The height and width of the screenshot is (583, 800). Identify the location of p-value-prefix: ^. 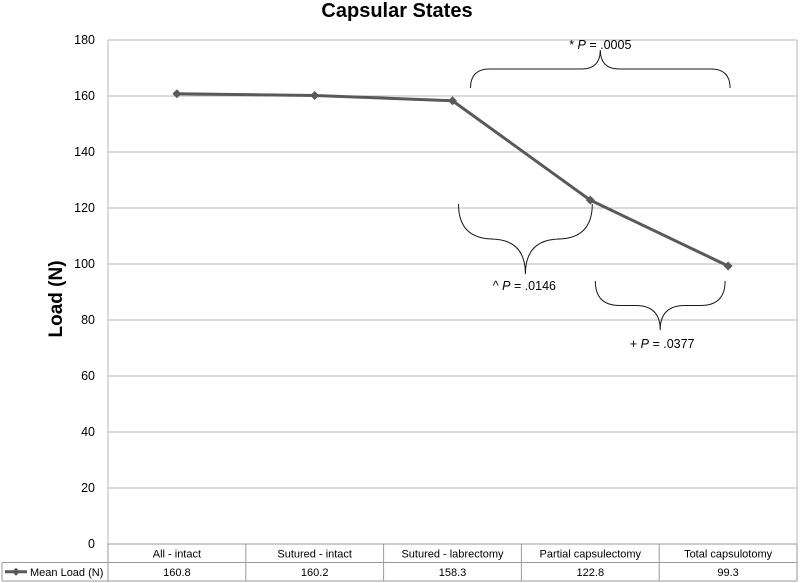
(497, 286).